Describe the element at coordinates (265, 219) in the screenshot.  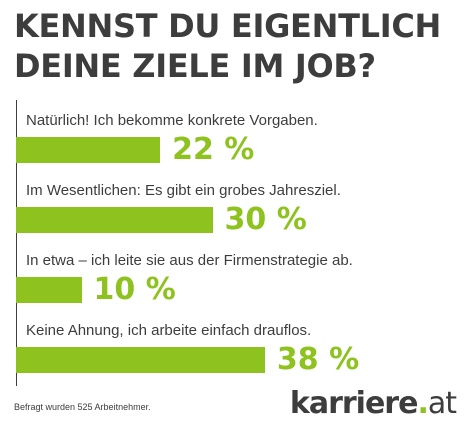
I see `value-label: 30 %` at that location.